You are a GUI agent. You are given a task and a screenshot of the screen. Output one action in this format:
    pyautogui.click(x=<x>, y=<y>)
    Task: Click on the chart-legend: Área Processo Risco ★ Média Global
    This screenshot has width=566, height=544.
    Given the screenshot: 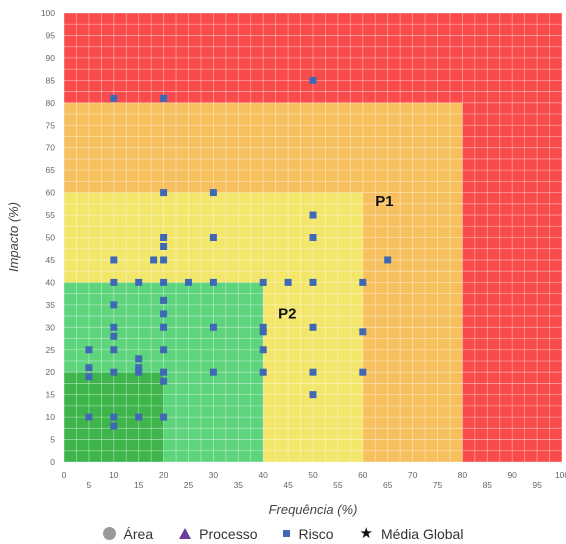 What is the action you would take?
    pyautogui.click(x=283, y=533)
    